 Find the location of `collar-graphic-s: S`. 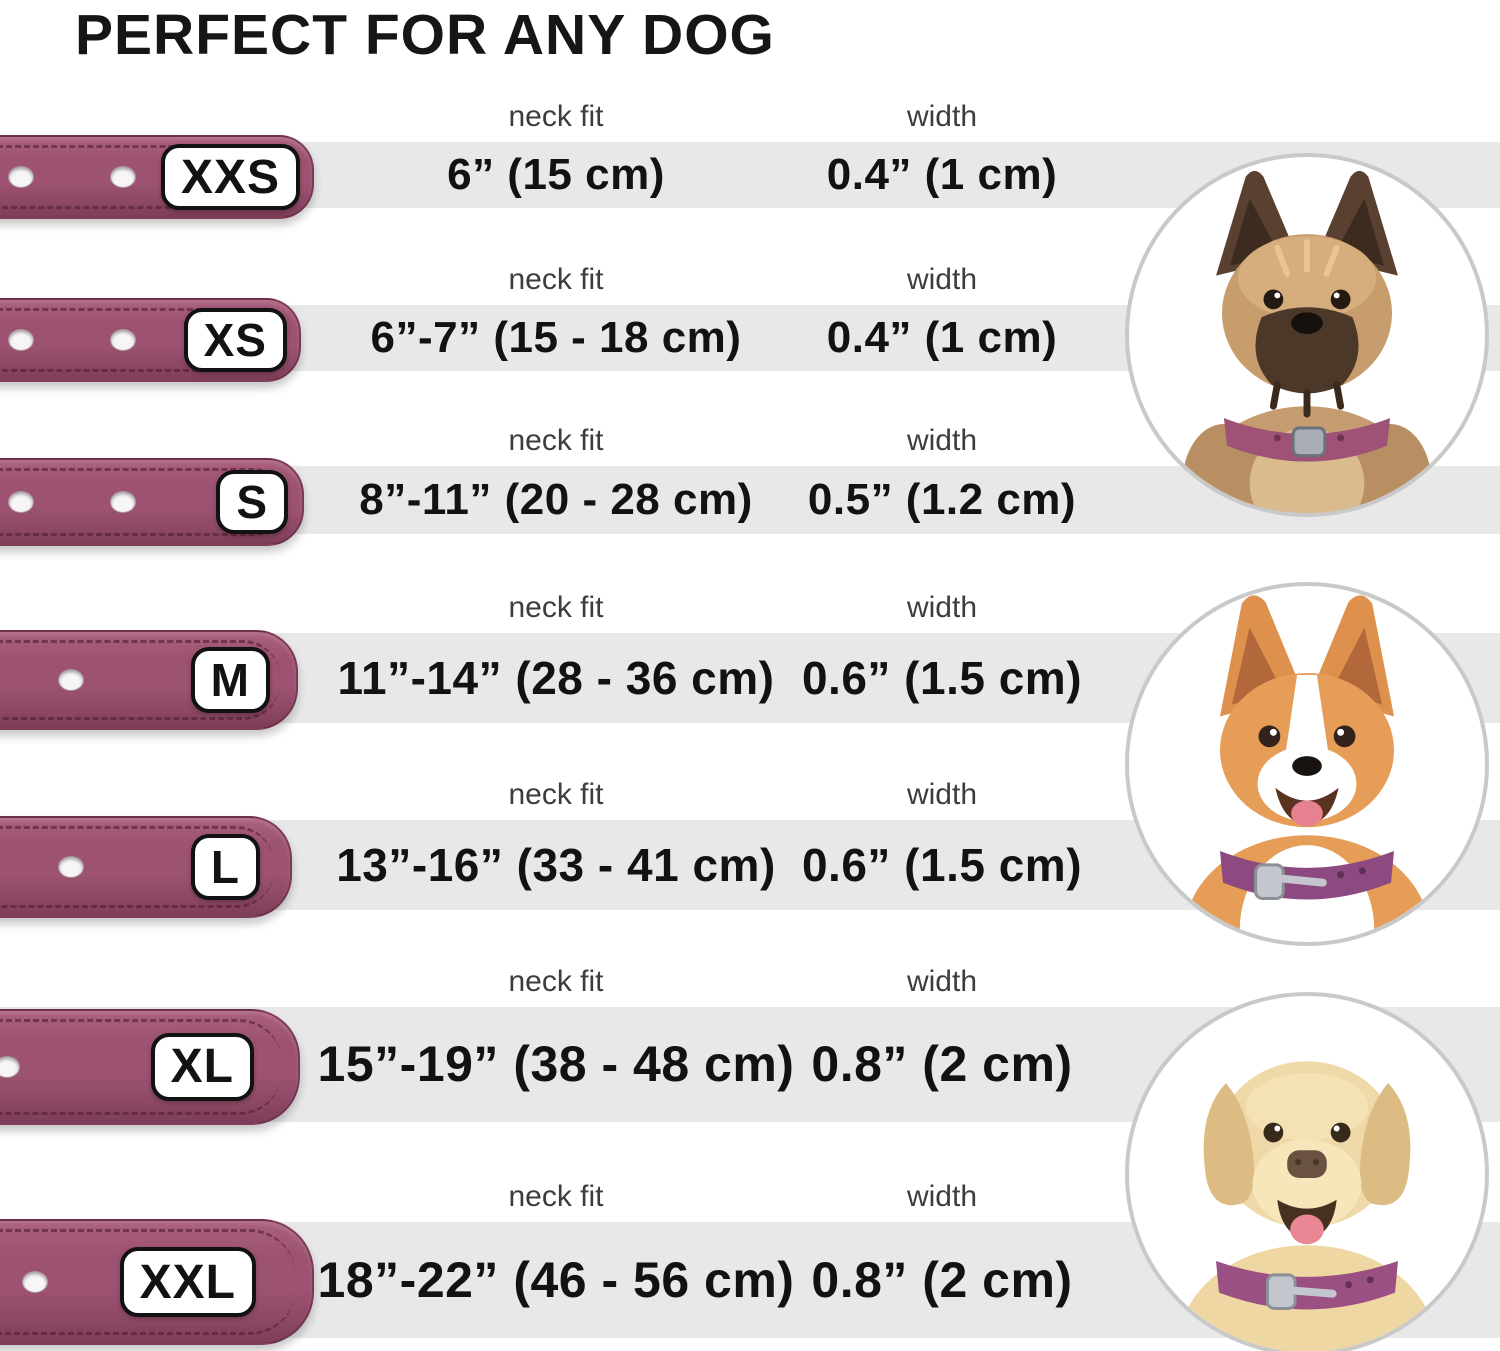

collar-graphic-s: S is located at coordinates (152, 502).